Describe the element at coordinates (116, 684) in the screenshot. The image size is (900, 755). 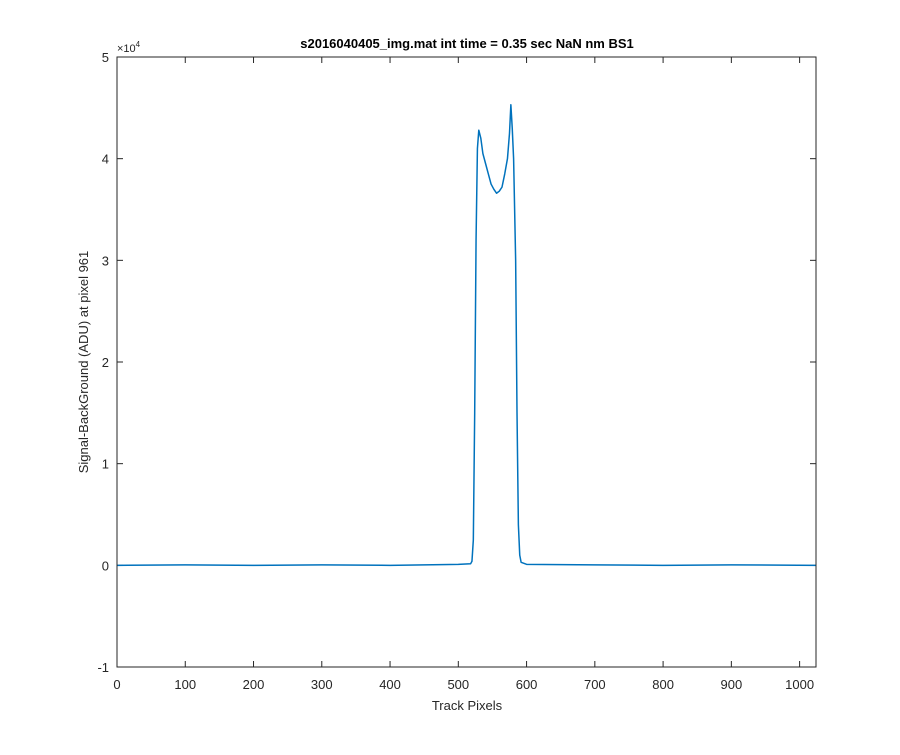
I see `x-tick-label: 0` at that location.